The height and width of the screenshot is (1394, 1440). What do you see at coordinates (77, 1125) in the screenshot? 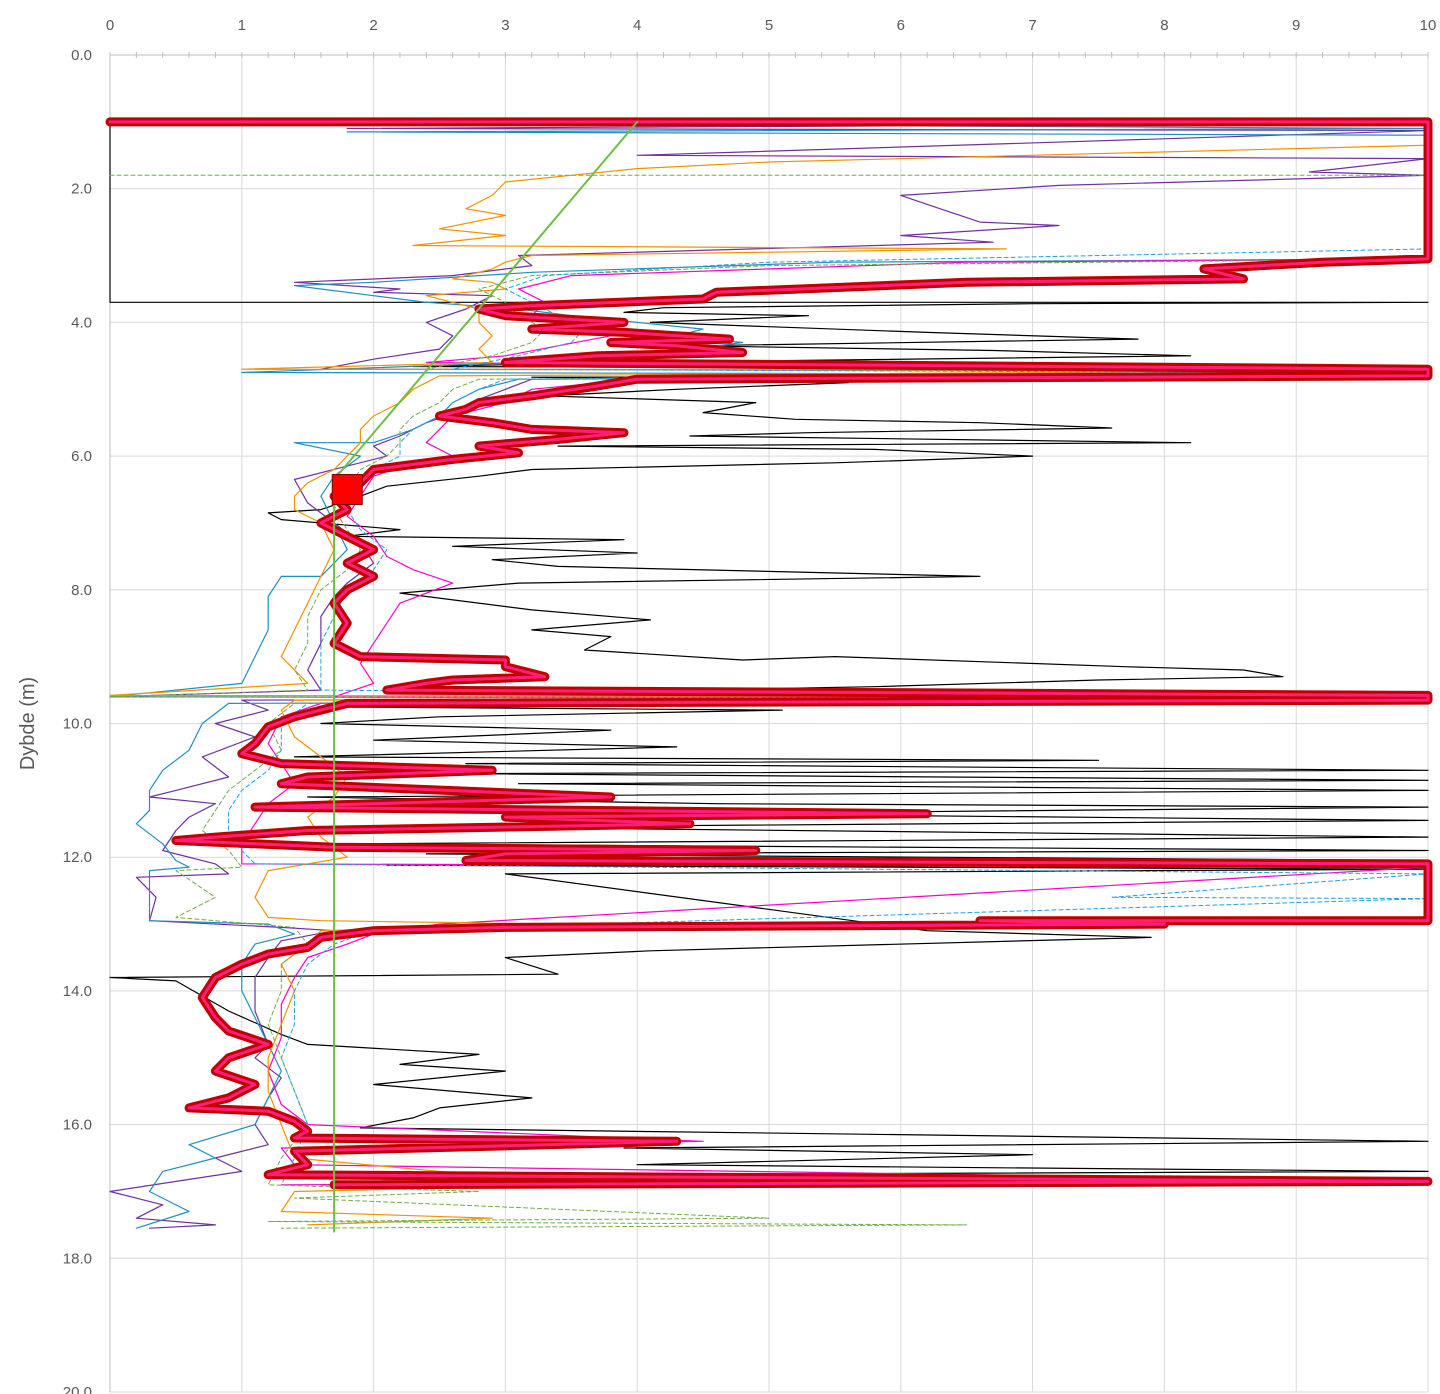
I see `y-tick-label: 16.0` at bounding box center [77, 1125].